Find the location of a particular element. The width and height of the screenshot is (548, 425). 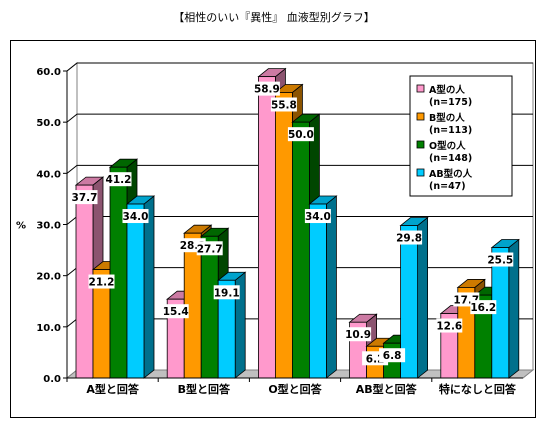

data-label: 41.2 is located at coordinates (118, 179).